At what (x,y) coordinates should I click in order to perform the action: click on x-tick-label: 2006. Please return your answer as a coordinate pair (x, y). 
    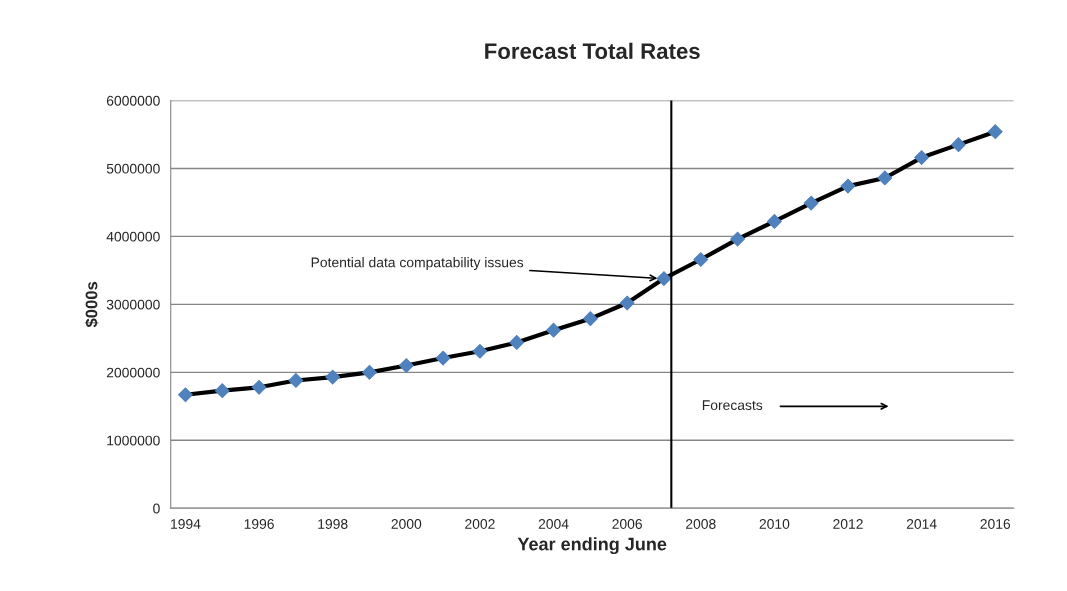
    Looking at the image, I should click on (627, 524).